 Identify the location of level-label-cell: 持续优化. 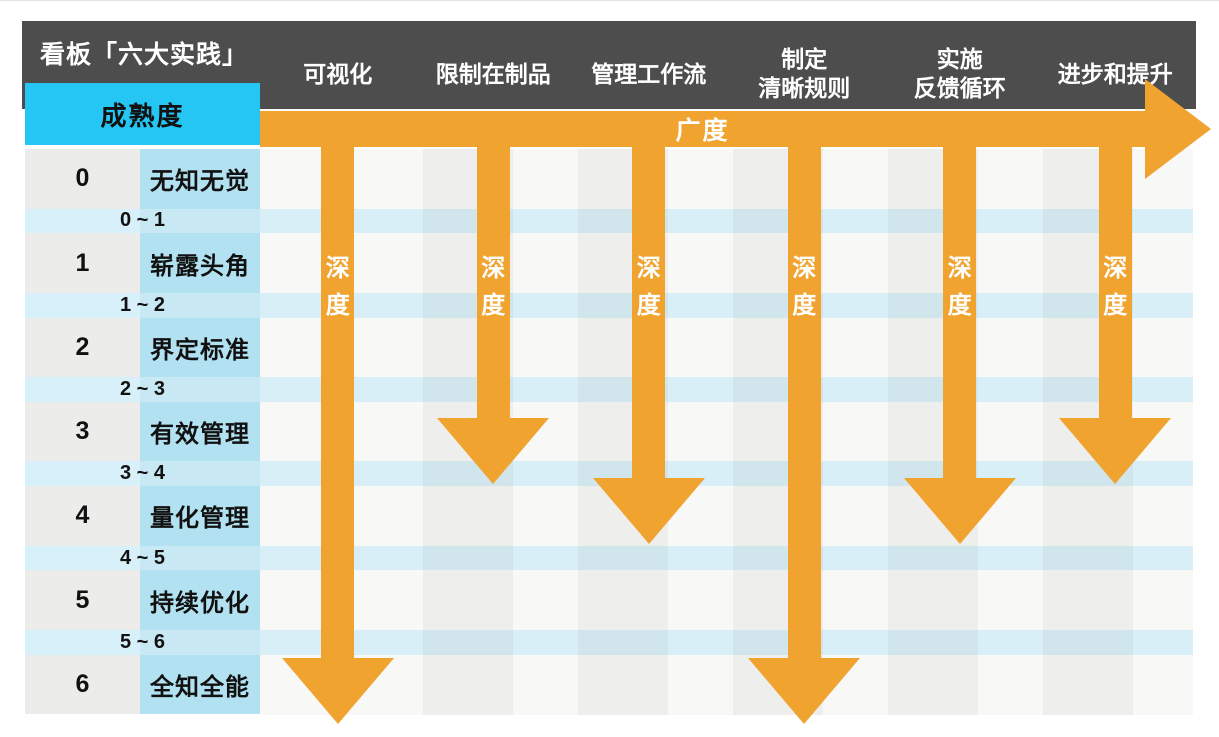
(200, 600).